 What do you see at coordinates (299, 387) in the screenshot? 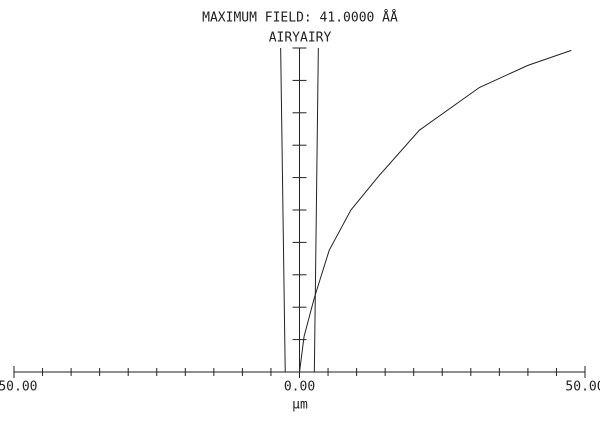
I see `x-tick-label: 0.00` at bounding box center [299, 387].